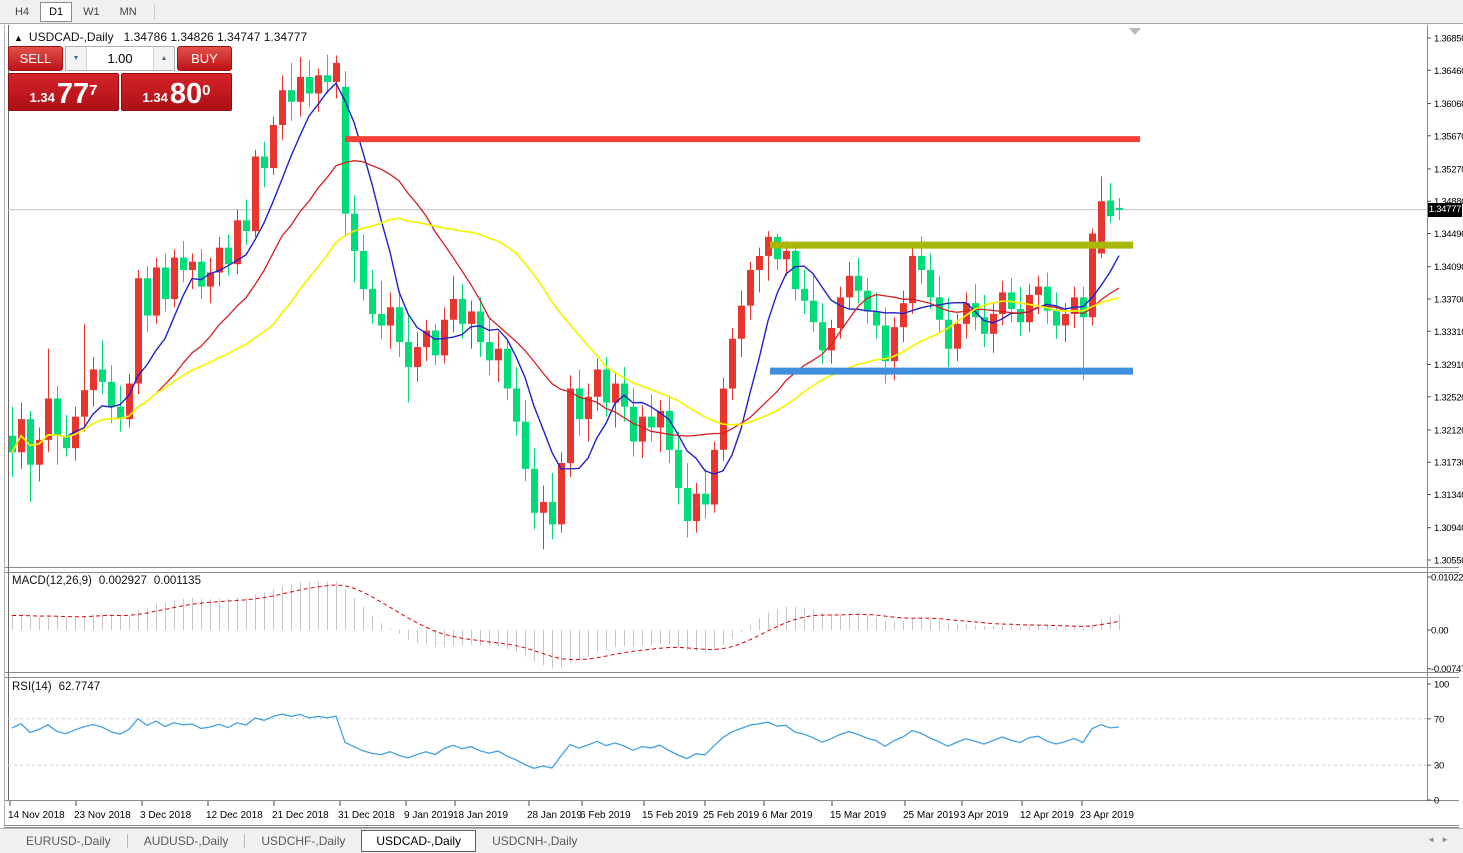  Describe the element at coordinates (56, 11) in the screenshot. I see `timeframe-button-d1: D1` at that location.